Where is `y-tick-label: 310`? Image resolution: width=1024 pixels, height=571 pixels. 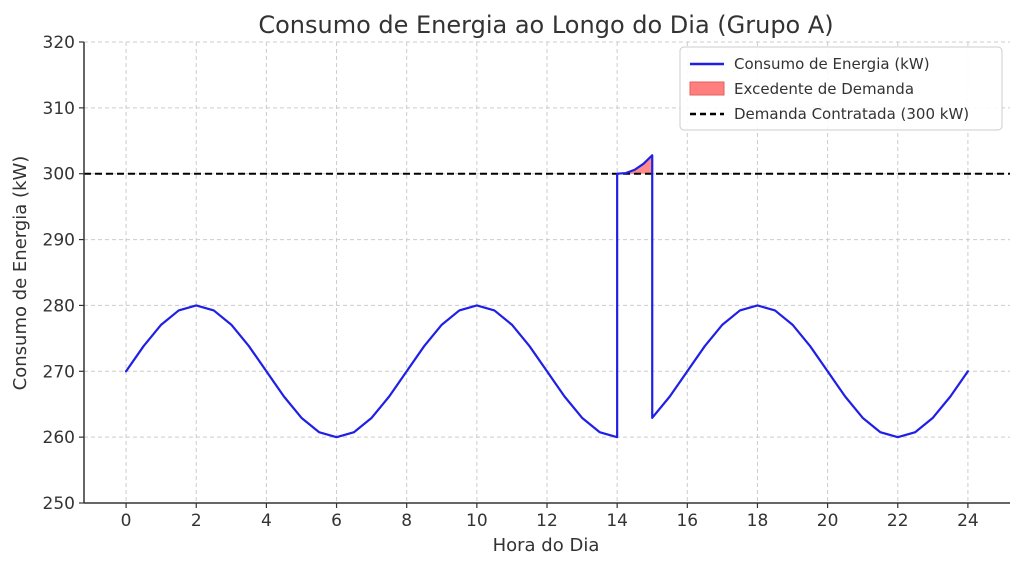
y-tick-label: 310 is located at coordinates (59, 109).